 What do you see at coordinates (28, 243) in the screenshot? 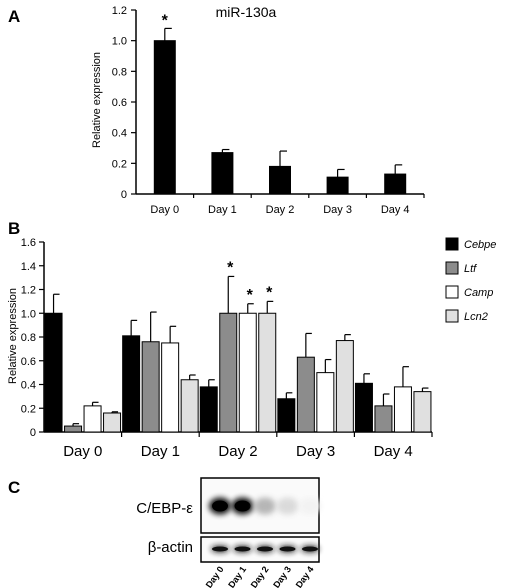
I see `panel-b-y-tick-label: 1.6` at bounding box center [28, 243].